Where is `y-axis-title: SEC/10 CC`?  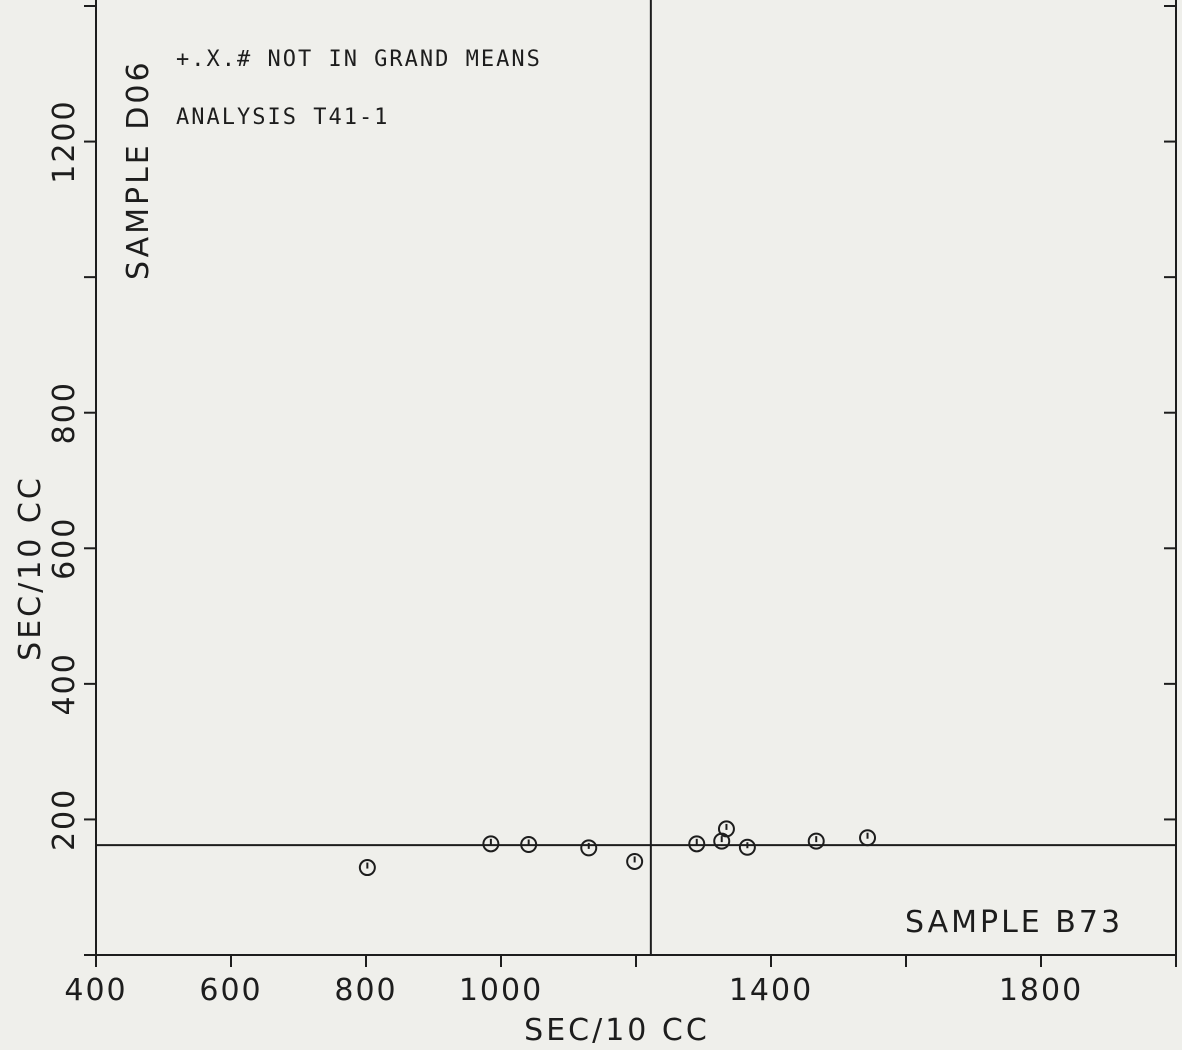 y-axis-title: SEC/10 CC is located at coordinates (30, 568).